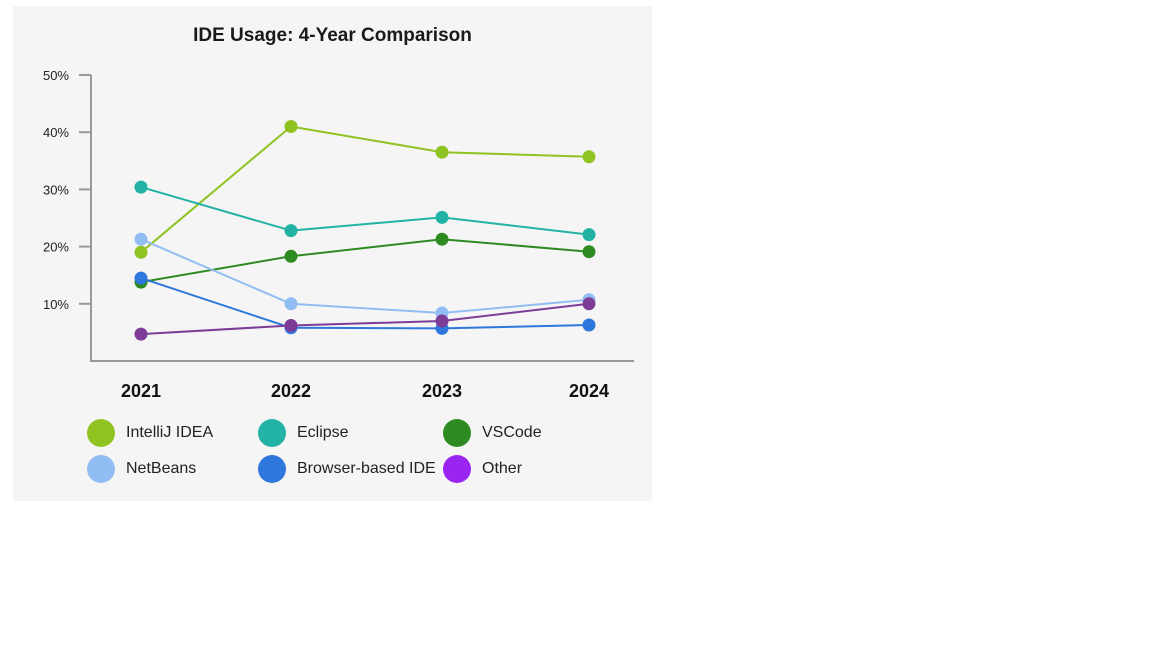 The image size is (1152, 648). Describe the element at coordinates (56, 132) in the screenshot. I see `y-tick-label: 40%` at that location.